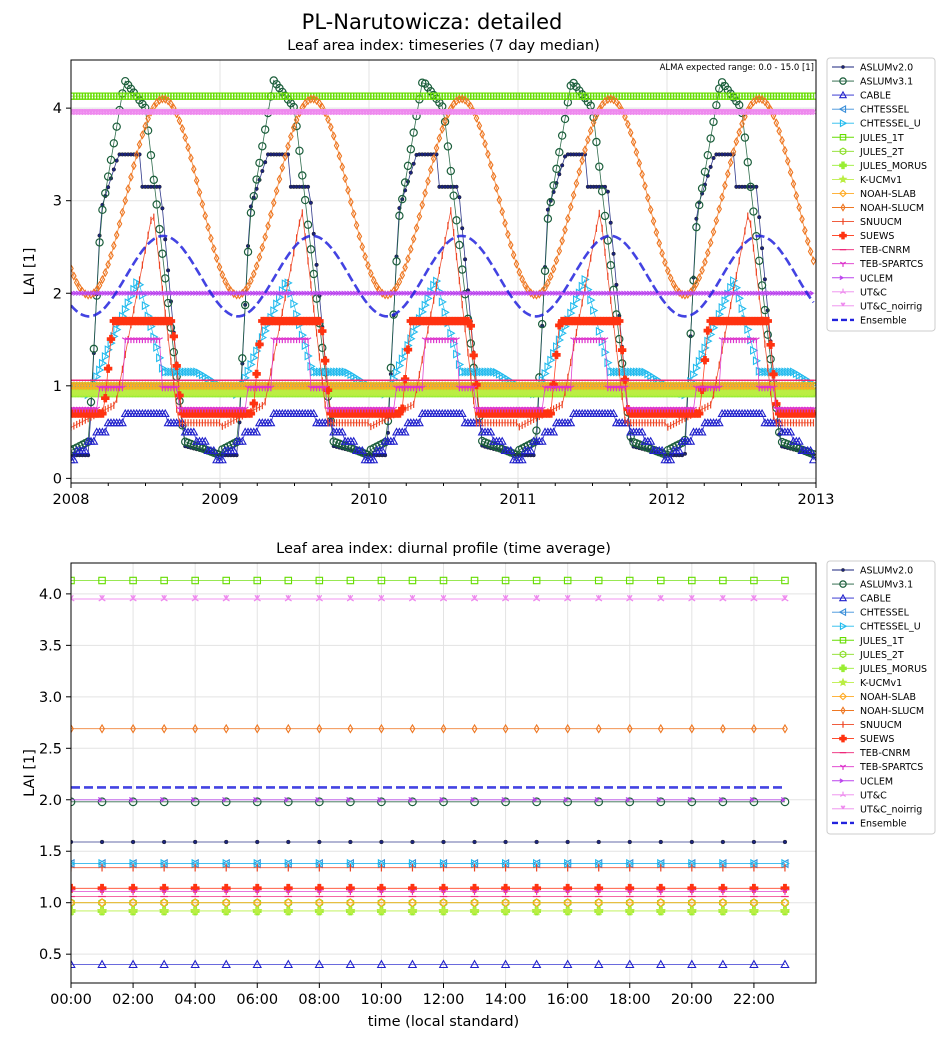 Image resolution: width=946 pixels, height=1044 pixels. What do you see at coordinates (57, 479) in the screenshot?
I see `y-tick-label: 0` at bounding box center [57, 479].